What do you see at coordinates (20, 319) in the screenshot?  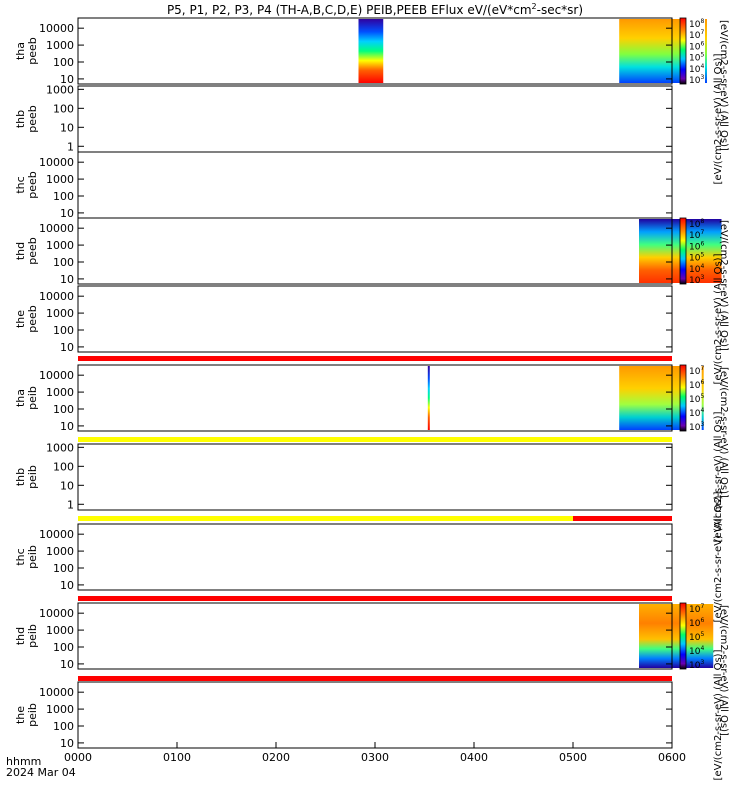 I see `probe-label: the` at bounding box center [20, 319].